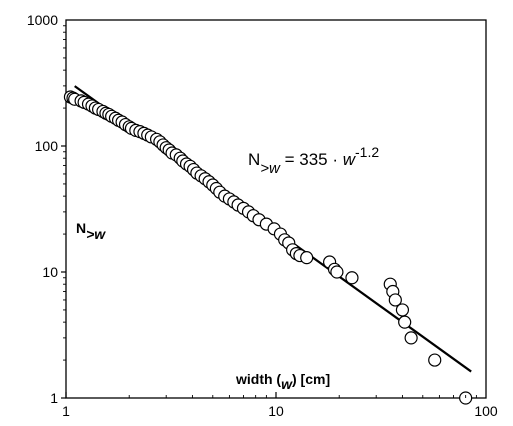  I want to click on equation-lhs-subscript: >w, so click(270, 168).